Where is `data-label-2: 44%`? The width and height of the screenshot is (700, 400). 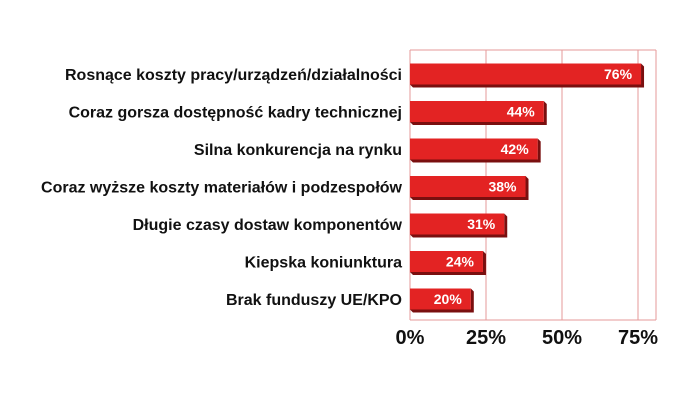 data-label-2: 44% is located at coordinates (521, 112).